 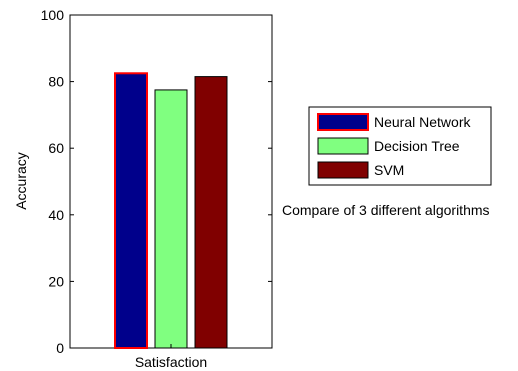 I want to click on legend-swatch-neural-network, so click(x=343, y=122).